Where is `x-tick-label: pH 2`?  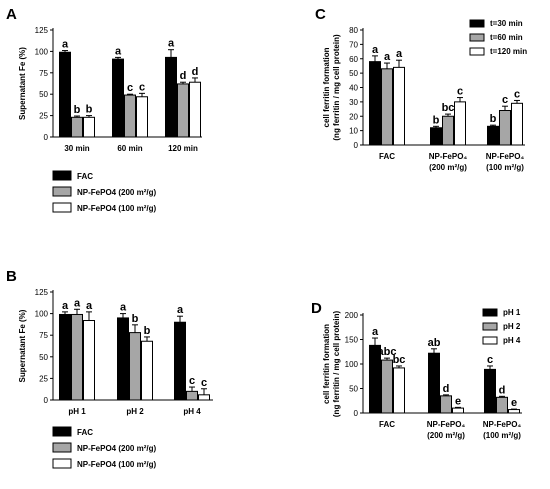 x-tick-label: pH 2 is located at coordinates (135, 411).